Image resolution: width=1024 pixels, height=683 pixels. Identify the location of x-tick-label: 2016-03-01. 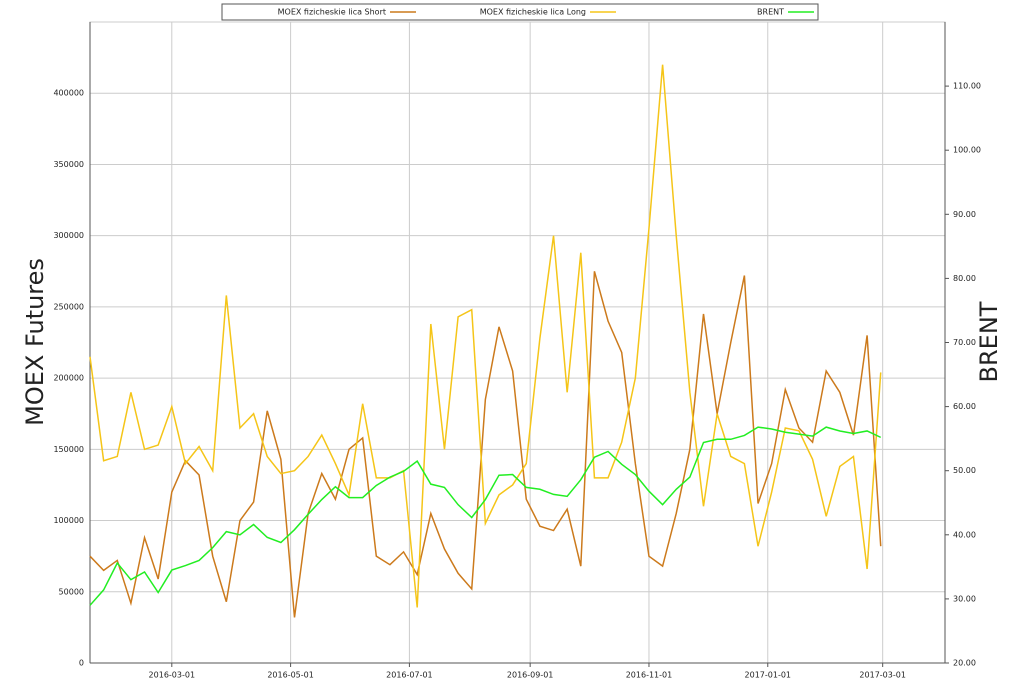
(172, 675).